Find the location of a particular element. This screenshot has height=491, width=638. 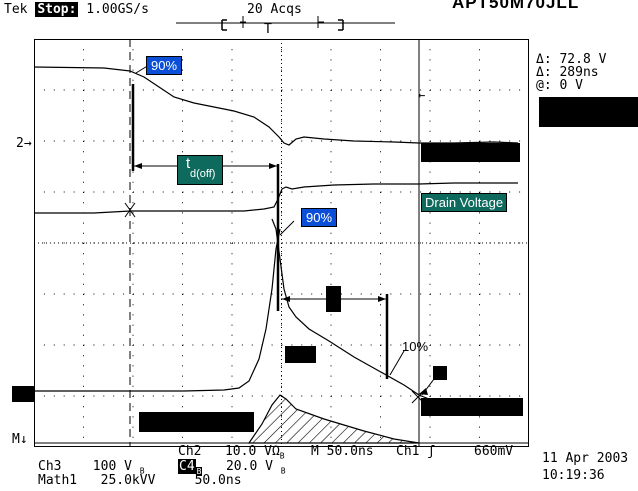

at-value: 0 V is located at coordinates (571, 85).